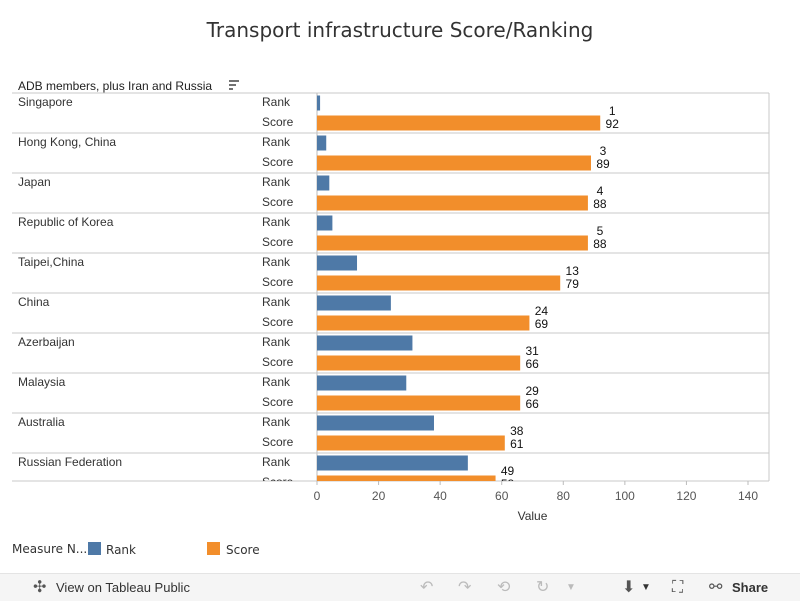  Describe the element at coordinates (603, 151) in the screenshot. I see `data-label-rank: 3` at that location.